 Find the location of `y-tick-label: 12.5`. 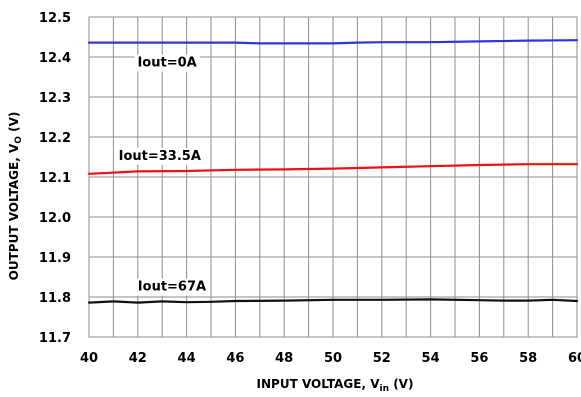

y-tick-label: 12.5 is located at coordinates (55, 18).